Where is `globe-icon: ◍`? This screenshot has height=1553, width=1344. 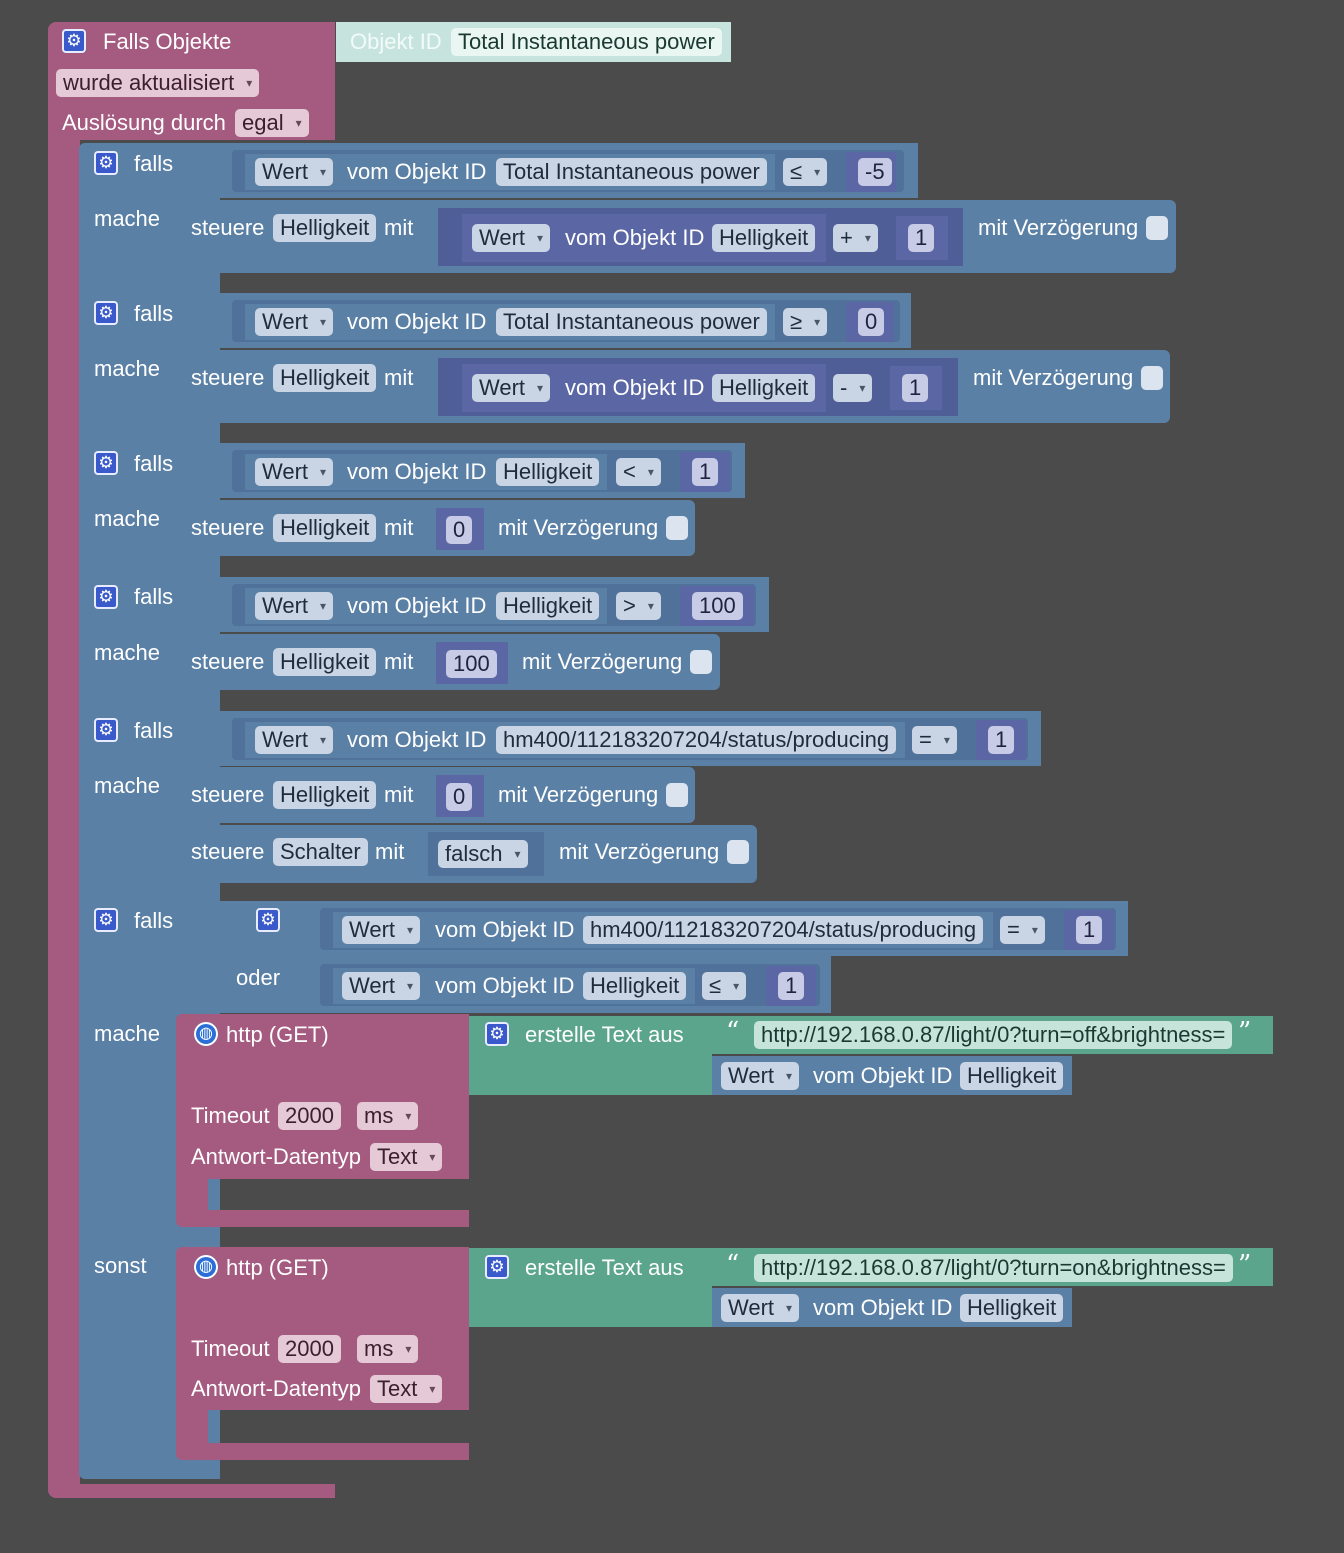 globe-icon: ◍ is located at coordinates (206, 1034).